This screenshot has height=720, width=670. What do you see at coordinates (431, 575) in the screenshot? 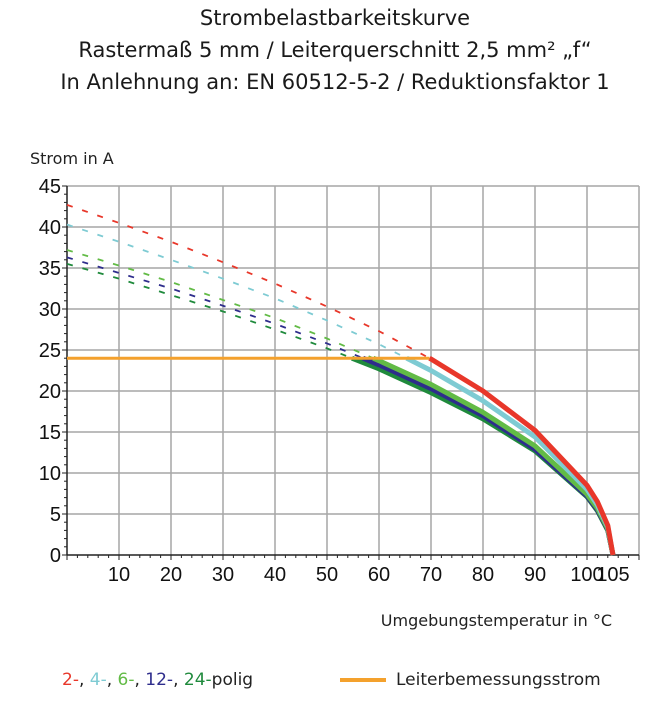
I see `x-tick-label: 70` at bounding box center [431, 575].